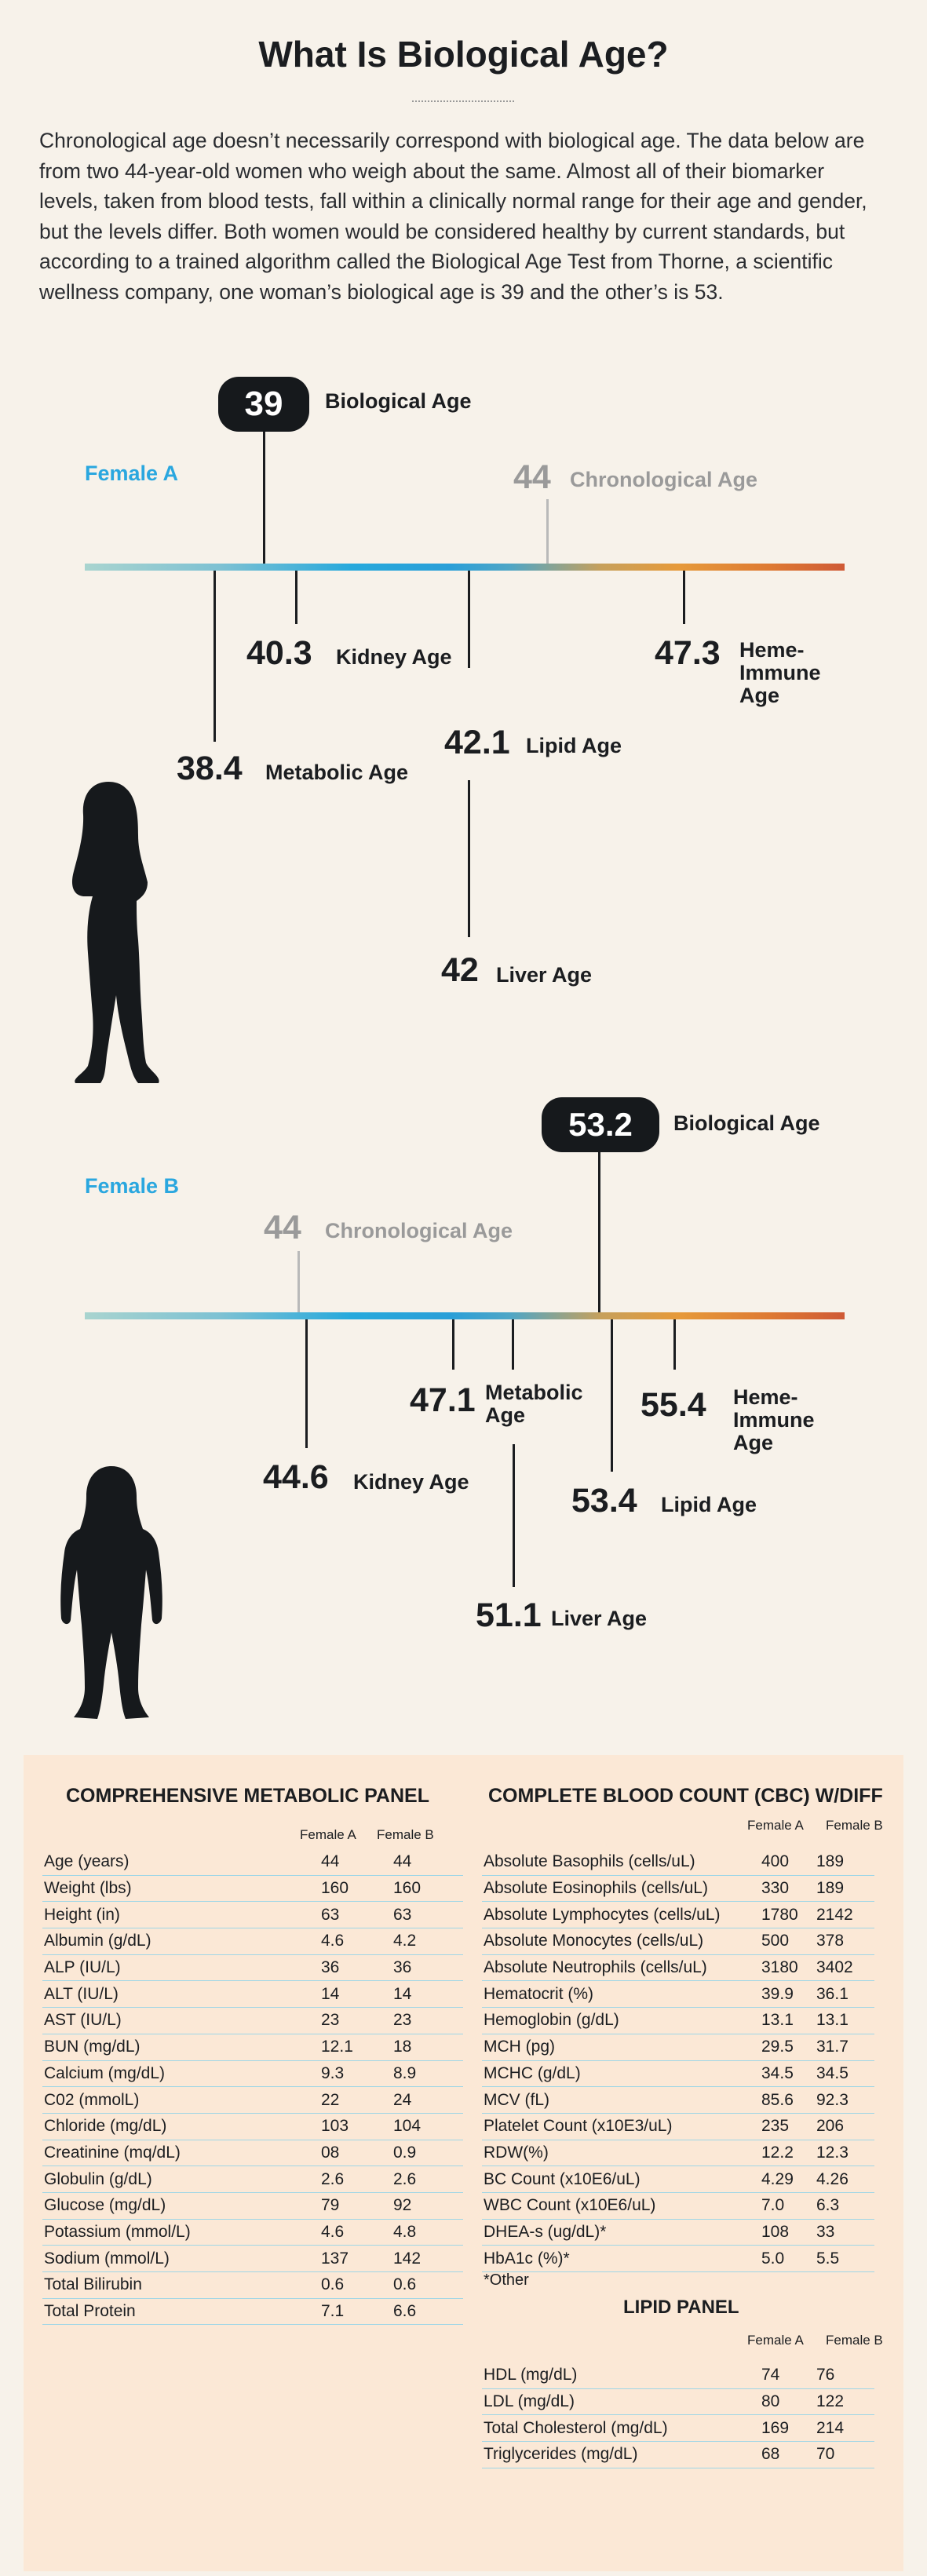  What do you see at coordinates (328, 1834) in the screenshot?
I see `cmp-col-a-header: Female A` at bounding box center [328, 1834].